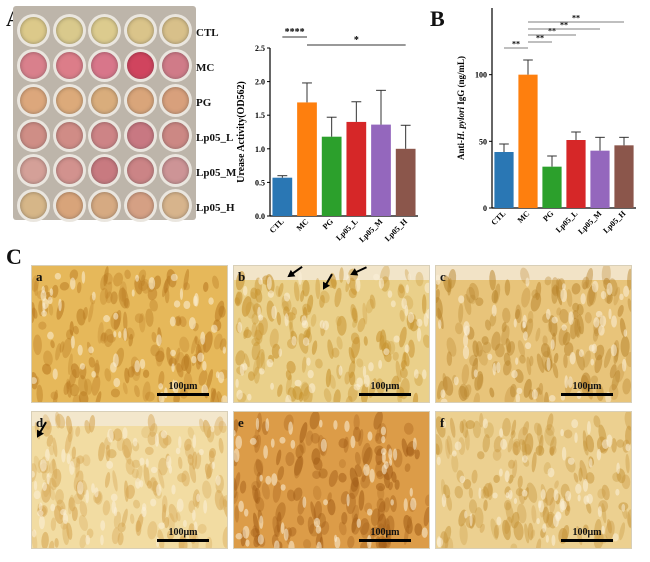 This screenshot has height=562, width=650. I want to click on micrograph-a: a 100μm, so click(129, 334).